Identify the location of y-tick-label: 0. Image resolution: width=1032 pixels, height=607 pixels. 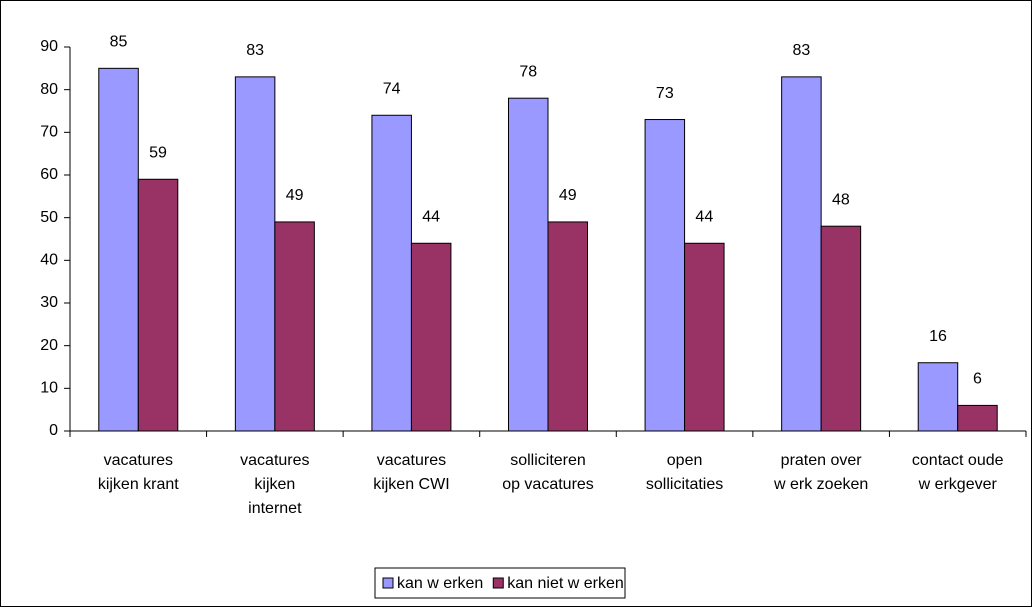
(53, 430).